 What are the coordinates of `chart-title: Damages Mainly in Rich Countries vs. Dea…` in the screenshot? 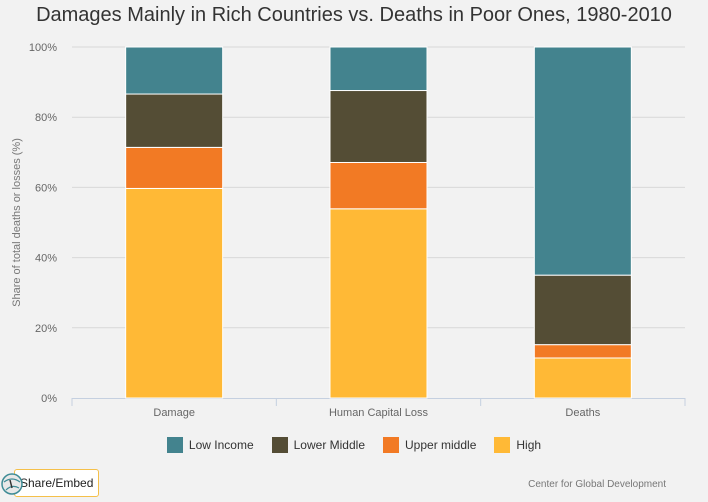 It's located at (354, 15).